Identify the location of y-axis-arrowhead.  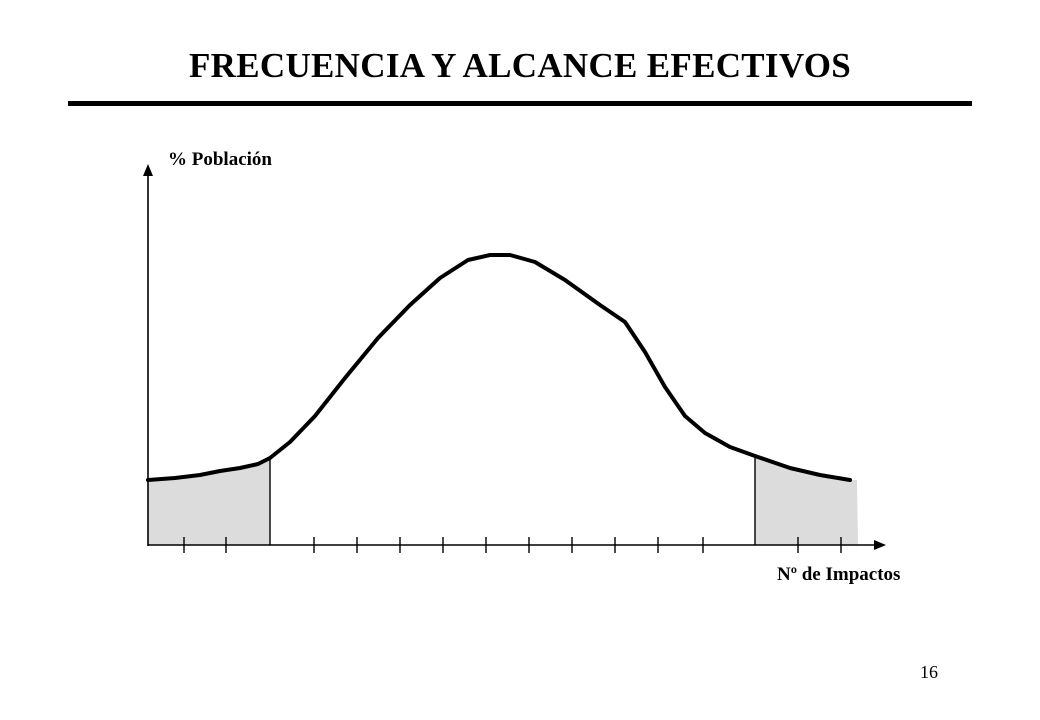
(148, 170).